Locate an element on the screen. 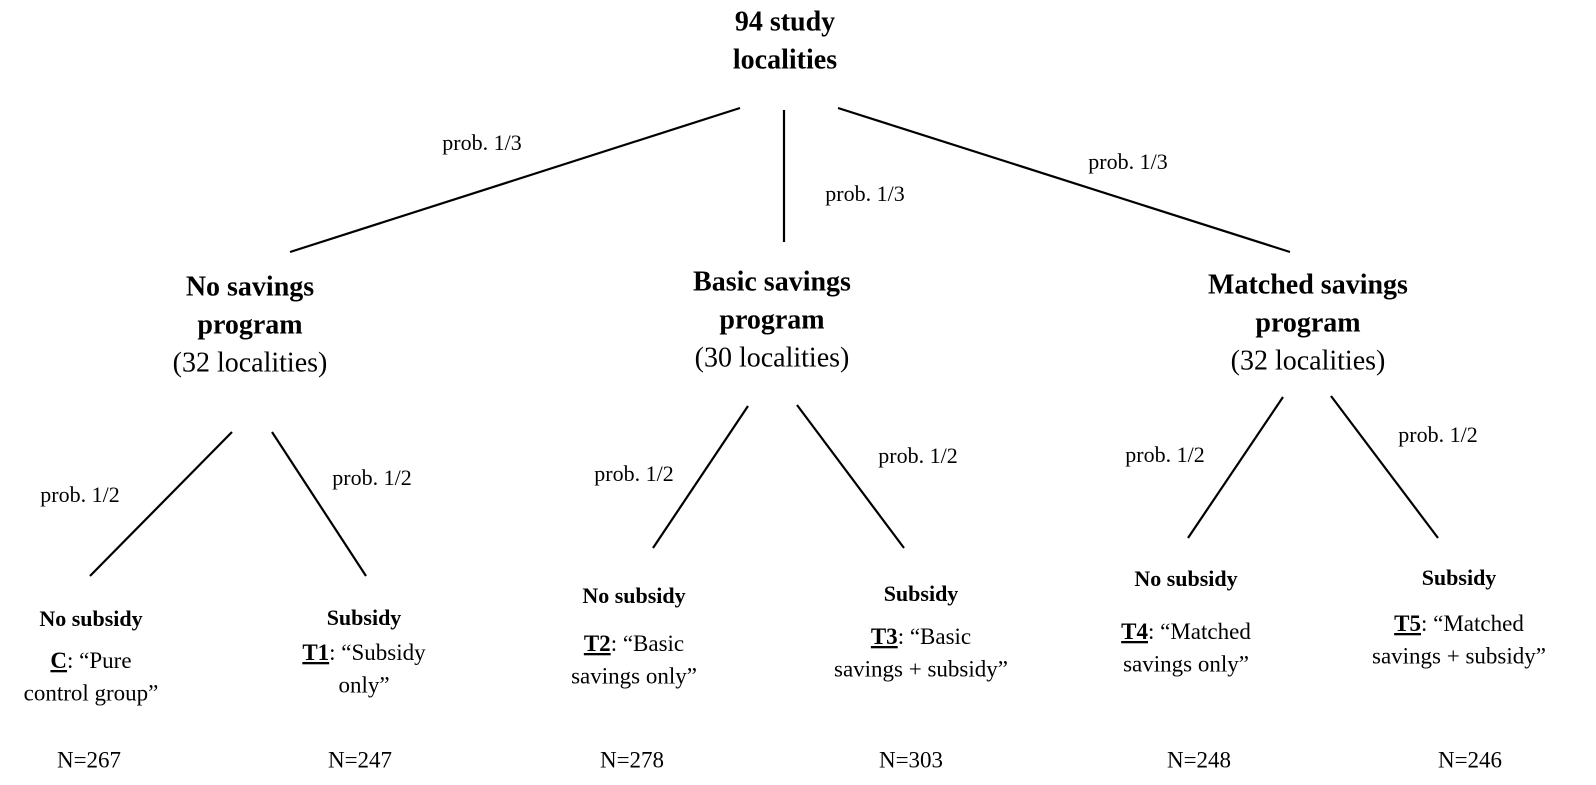  node-label: No savings is located at coordinates (250, 286).